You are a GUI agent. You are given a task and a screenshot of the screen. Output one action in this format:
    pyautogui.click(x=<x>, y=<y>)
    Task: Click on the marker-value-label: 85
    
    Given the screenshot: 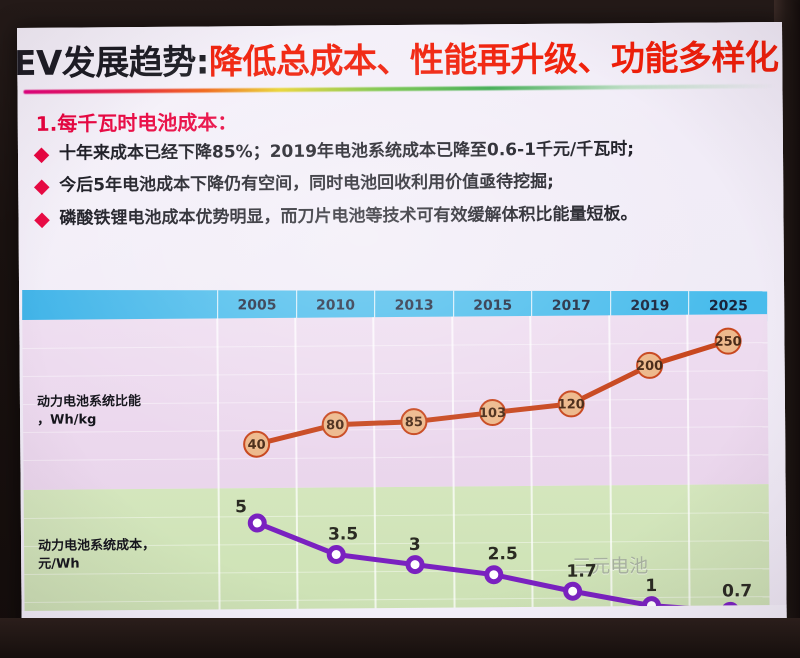 What is the action you would take?
    pyautogui.click(x=414, y=422)
    